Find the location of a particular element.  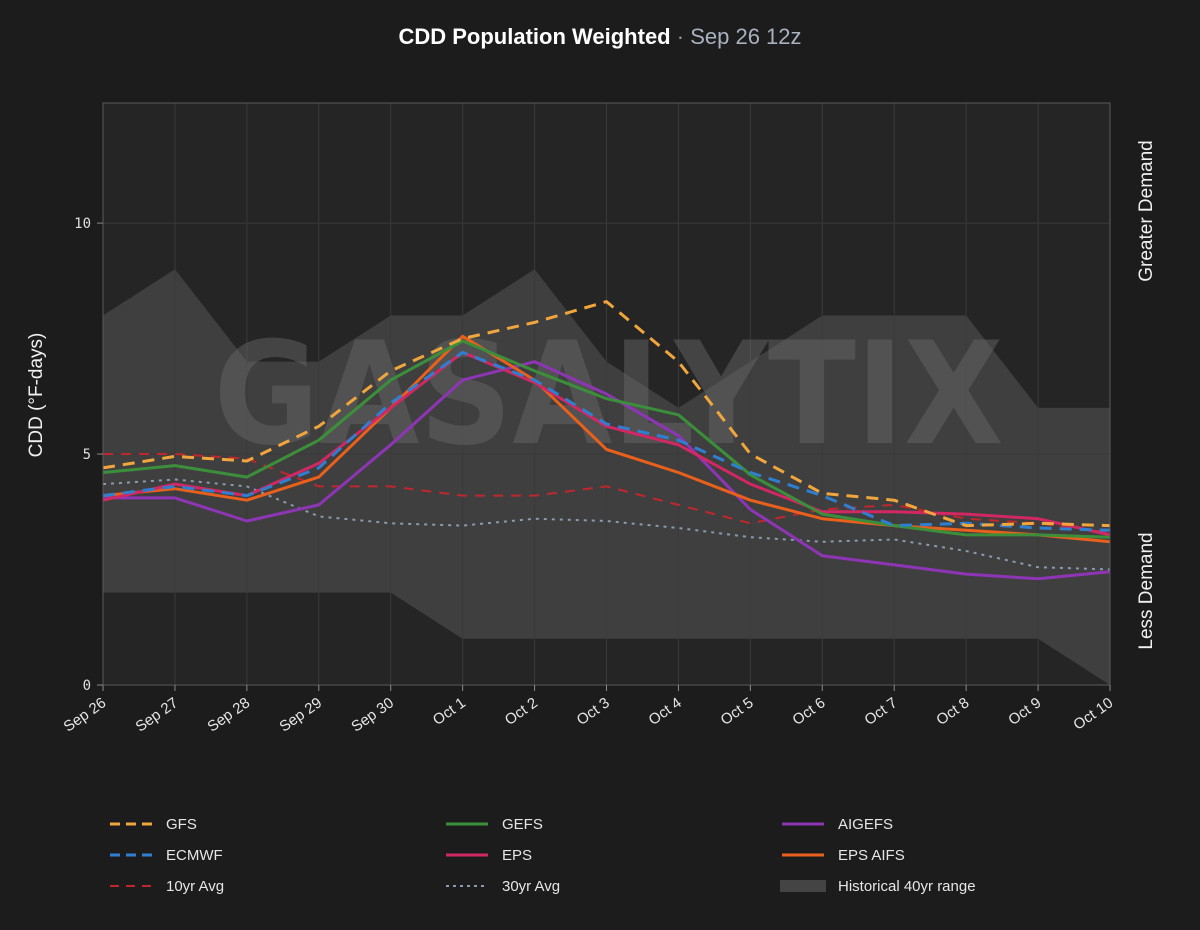

greater-demand-label: Greater Demand is located at coordinates (1146, 211).